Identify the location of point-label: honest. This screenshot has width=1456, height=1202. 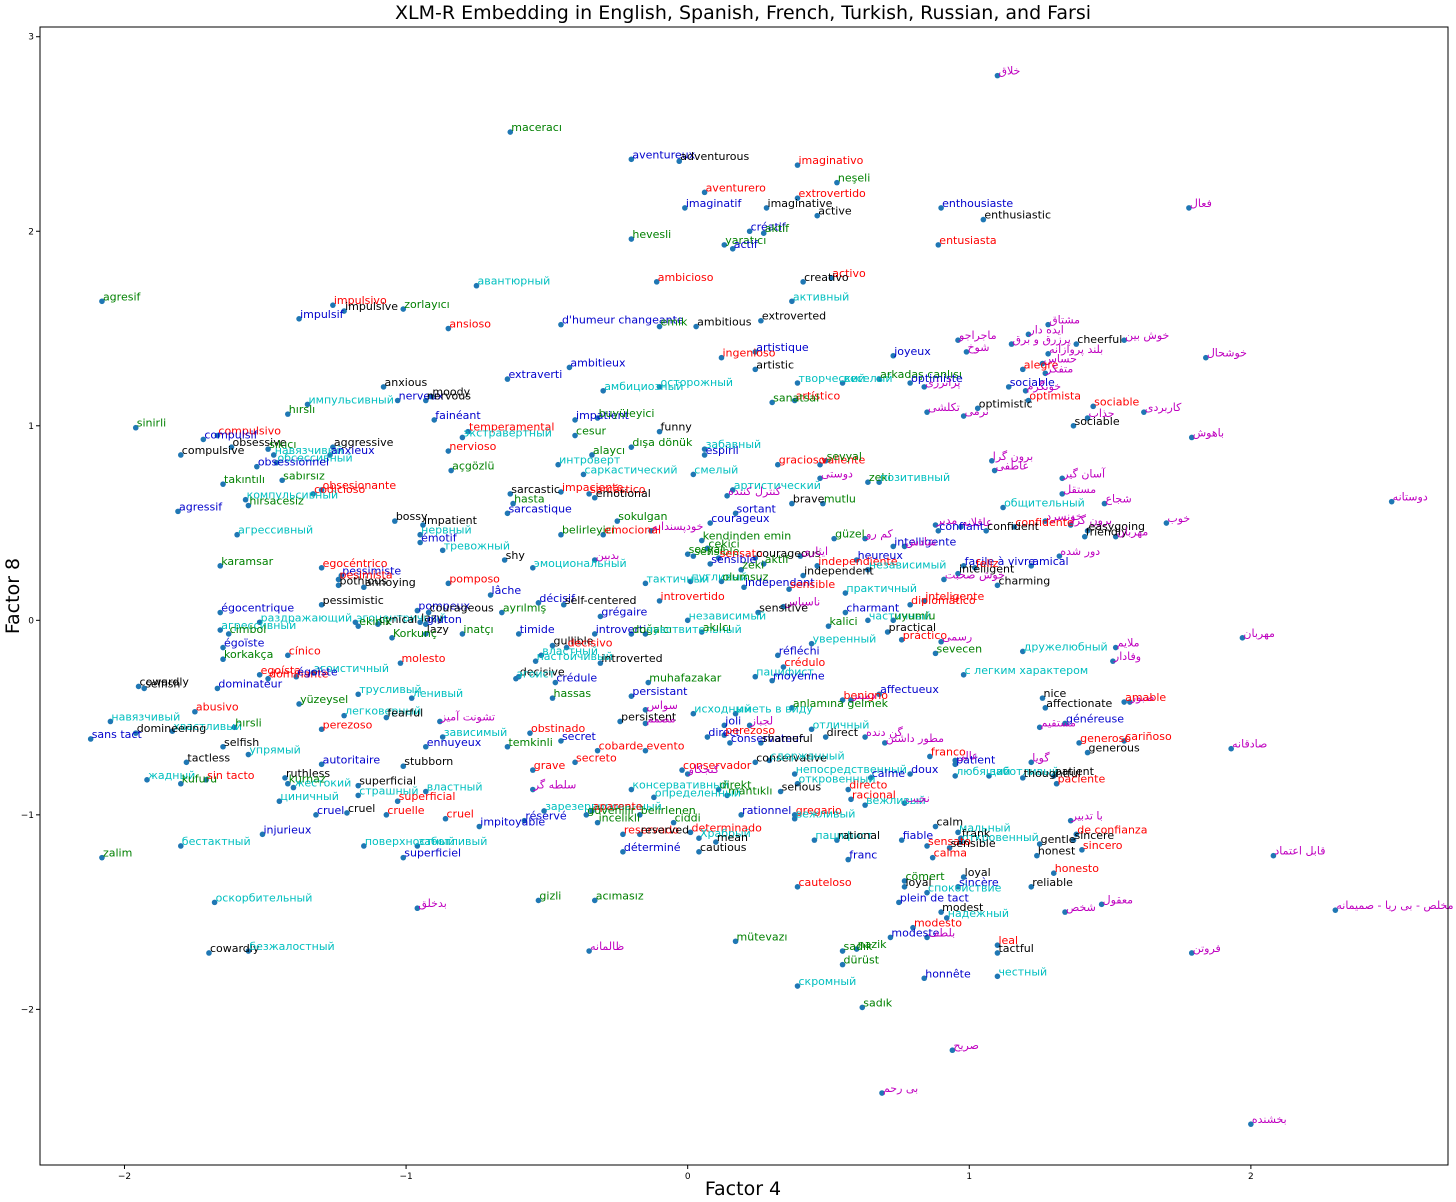
(1057, 851).